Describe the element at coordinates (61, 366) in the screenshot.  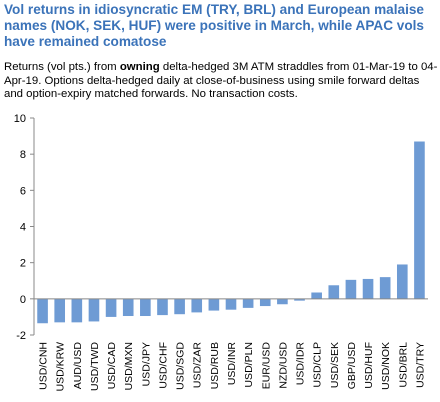
I see `x-tick-label: USD/KRW` at that location.